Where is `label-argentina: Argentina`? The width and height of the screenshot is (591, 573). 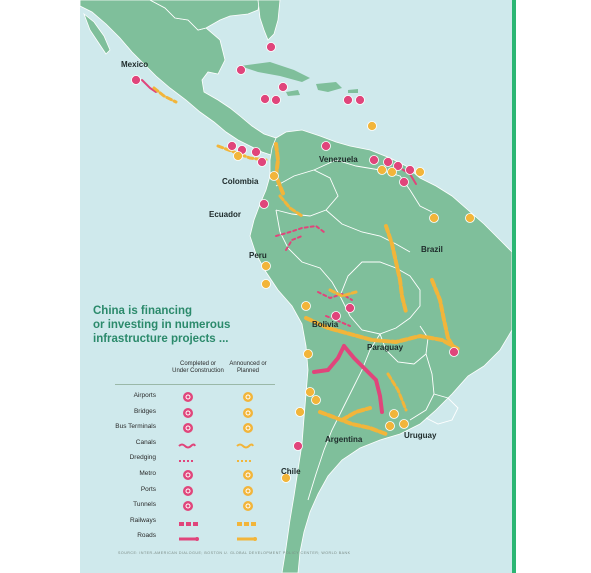 label-argentina: Argentina is located at coordinates (344, 439).